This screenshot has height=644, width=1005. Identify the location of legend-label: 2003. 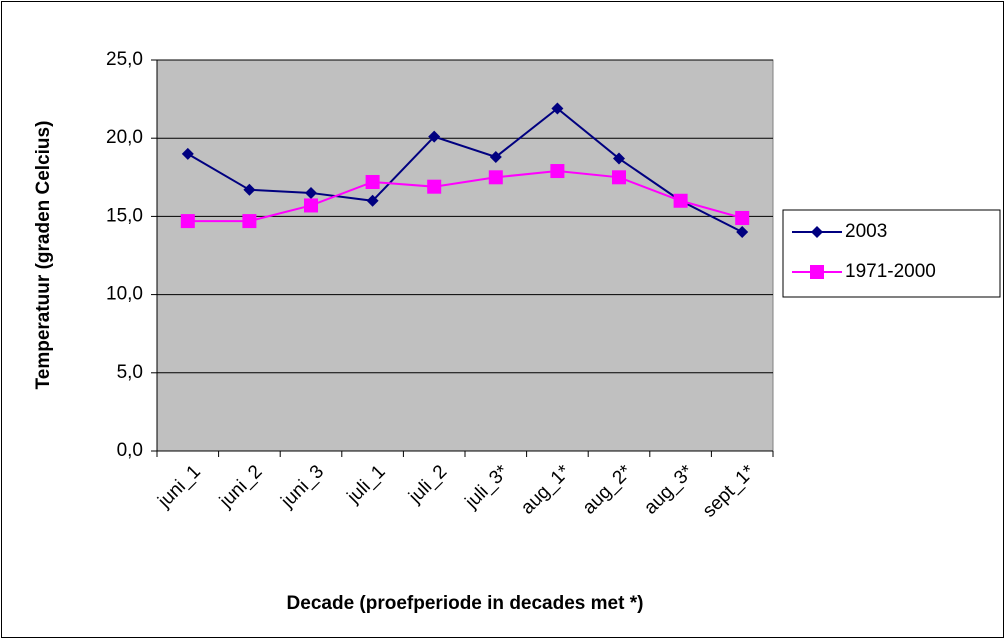
(866, 231).